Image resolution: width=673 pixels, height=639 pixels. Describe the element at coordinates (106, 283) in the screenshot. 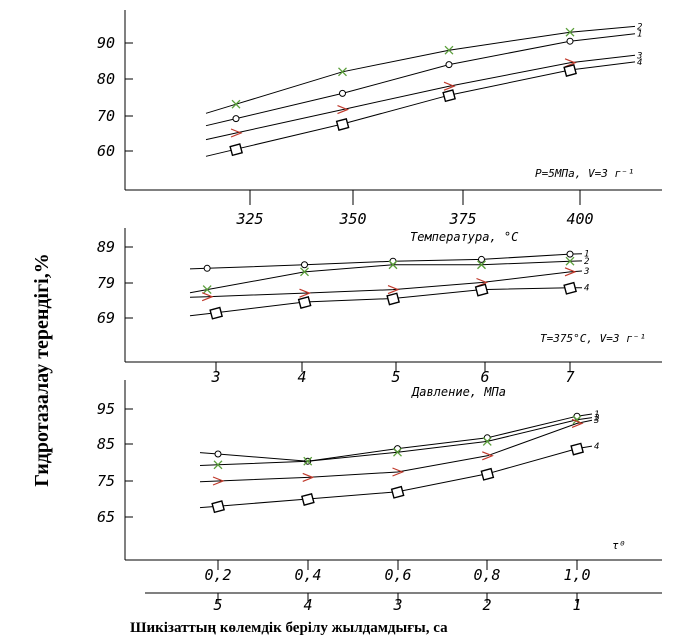

I see `y-tick-label: 79` at that location.